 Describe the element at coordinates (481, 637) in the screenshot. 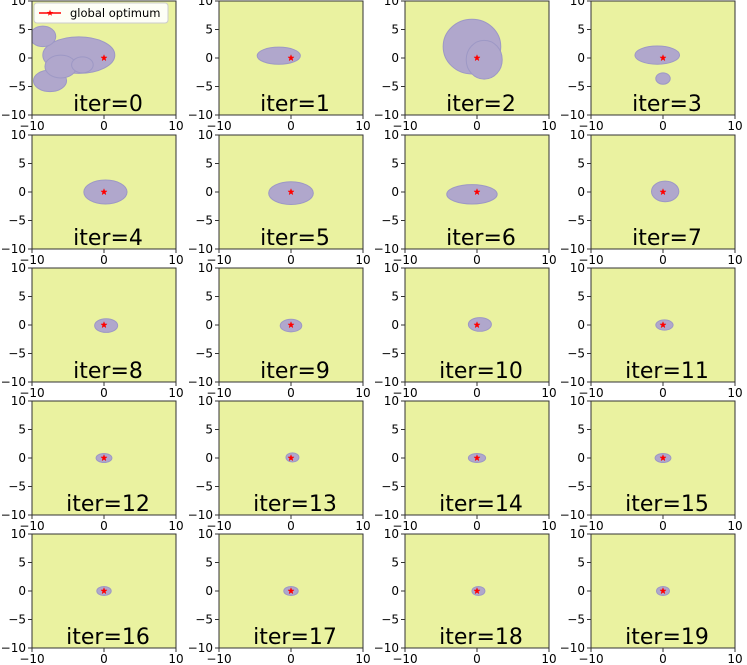

I see `iteration-label: iter=18` at that location.